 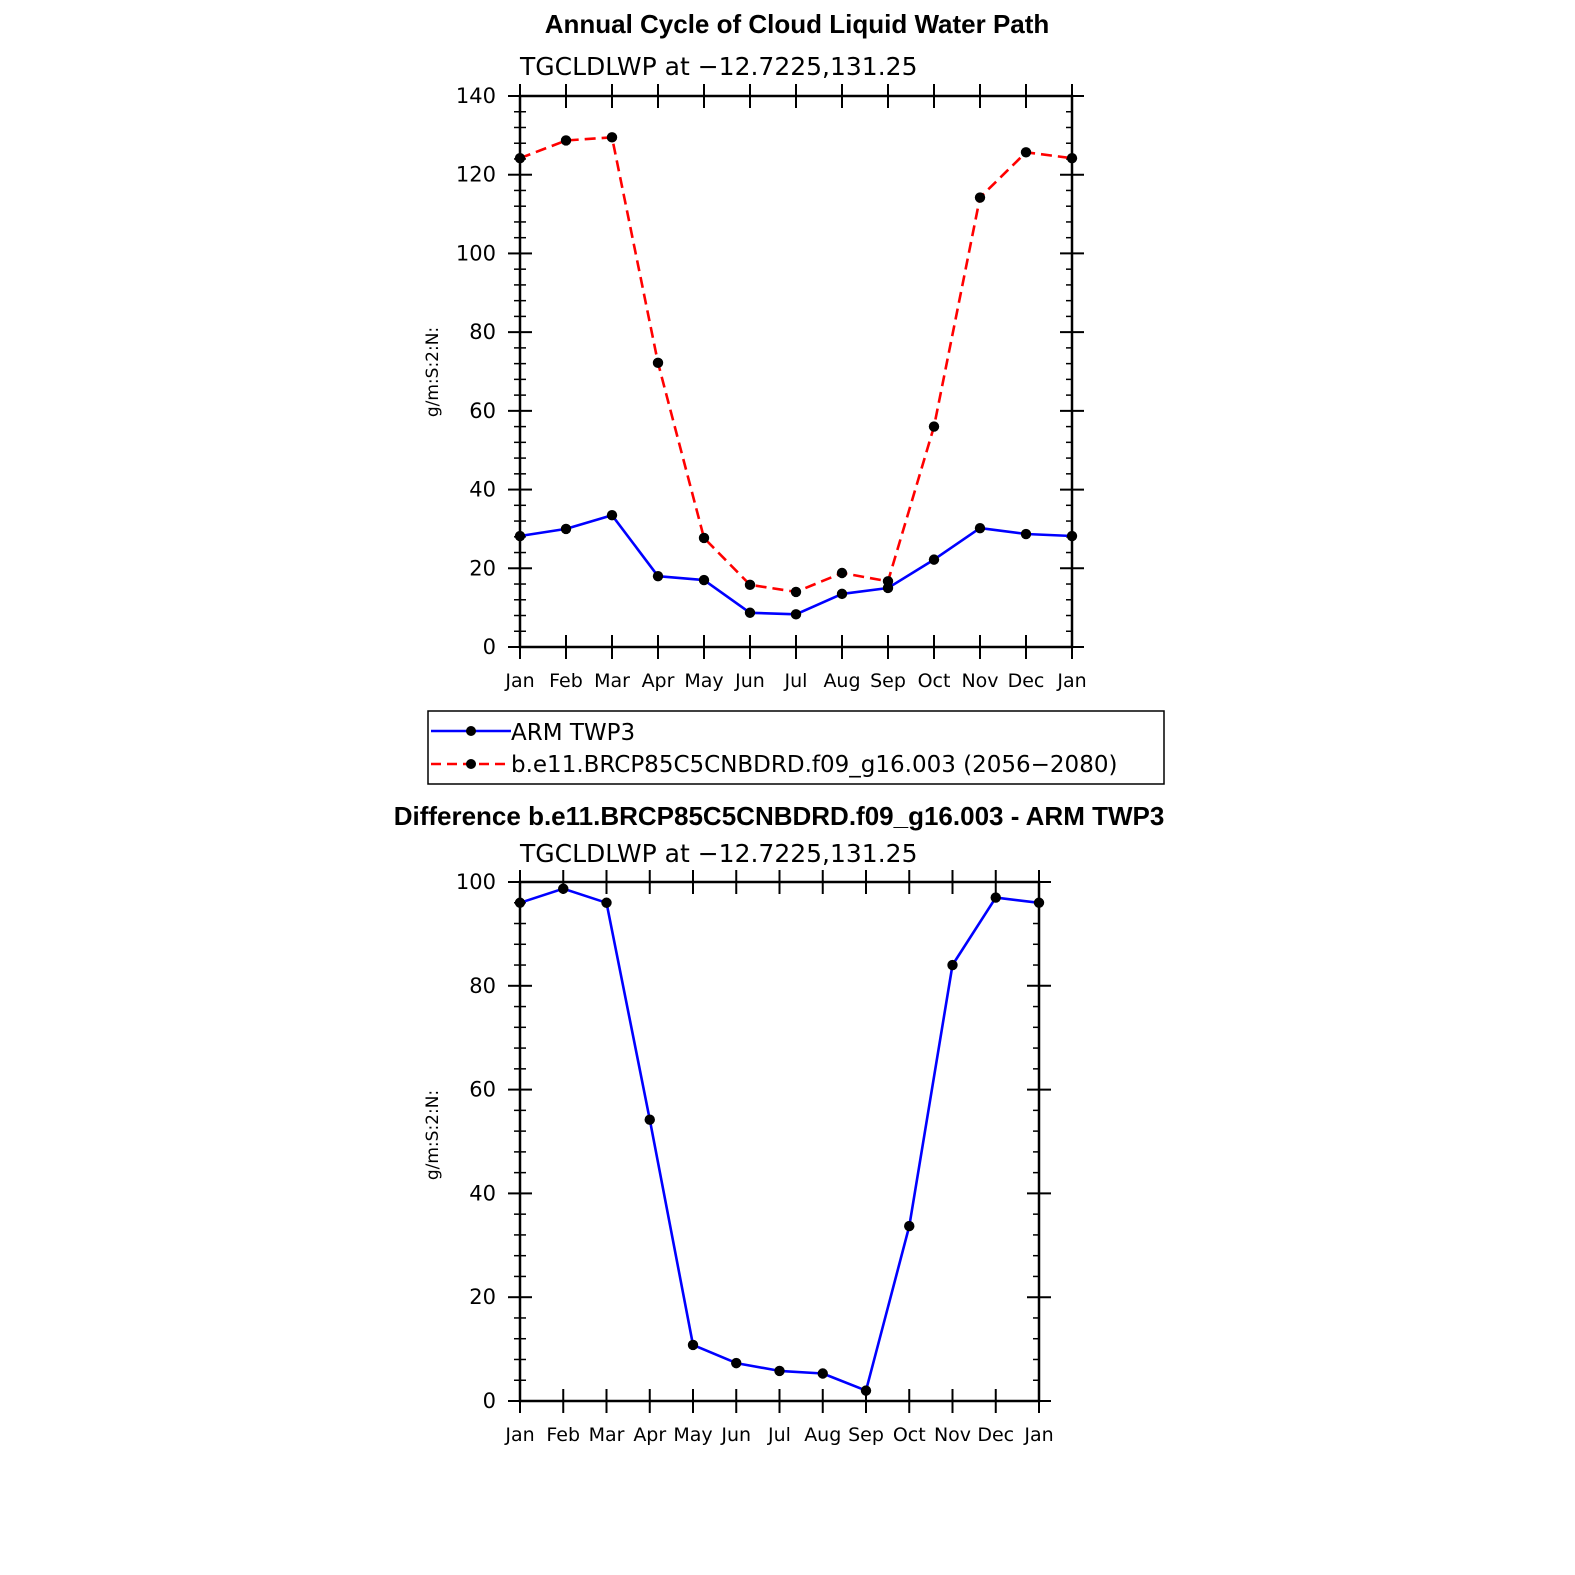 I want to click on top-chart-ytick-label: 60, so click(x=482, y=411).